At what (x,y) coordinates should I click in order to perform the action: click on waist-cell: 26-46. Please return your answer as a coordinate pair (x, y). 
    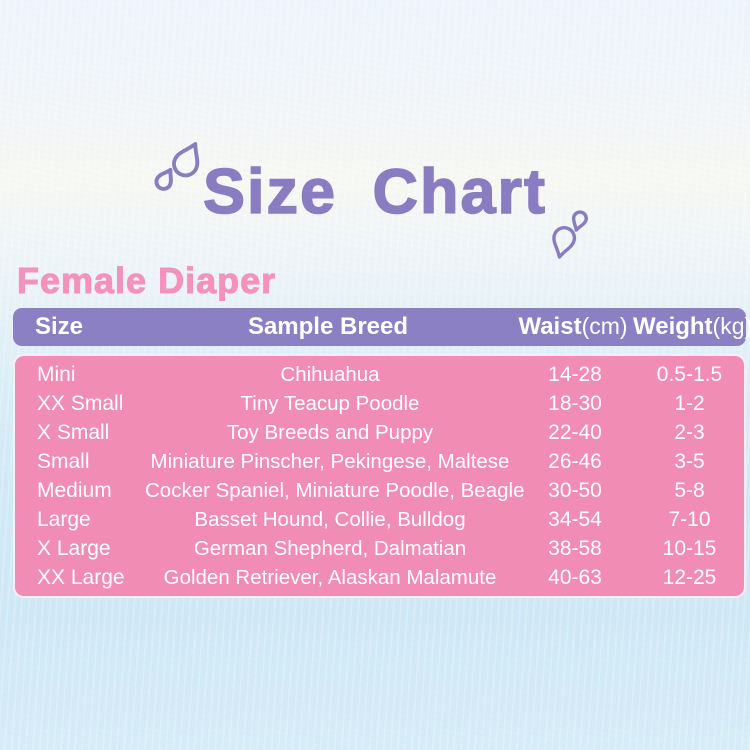
    Looking at the image, I should click on (575, 461).